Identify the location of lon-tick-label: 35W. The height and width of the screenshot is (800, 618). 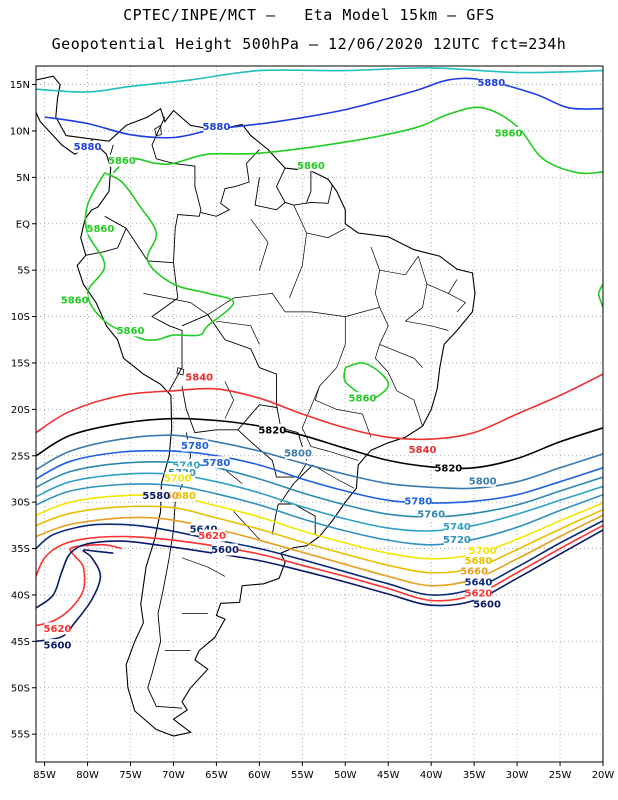
(474, 775).